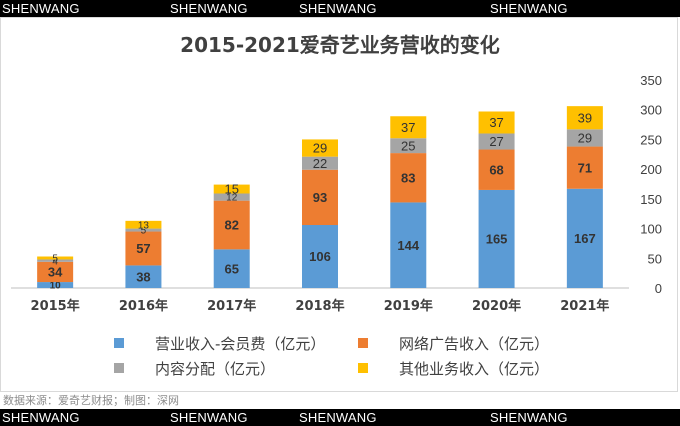 This screenshot has width=680, height=426. What do you see at coordinates (91, 400) in the screenshot?
I see `source-note: 数据来源：爱奇艺财报；制图：深网` at bounding box center [91, 400].